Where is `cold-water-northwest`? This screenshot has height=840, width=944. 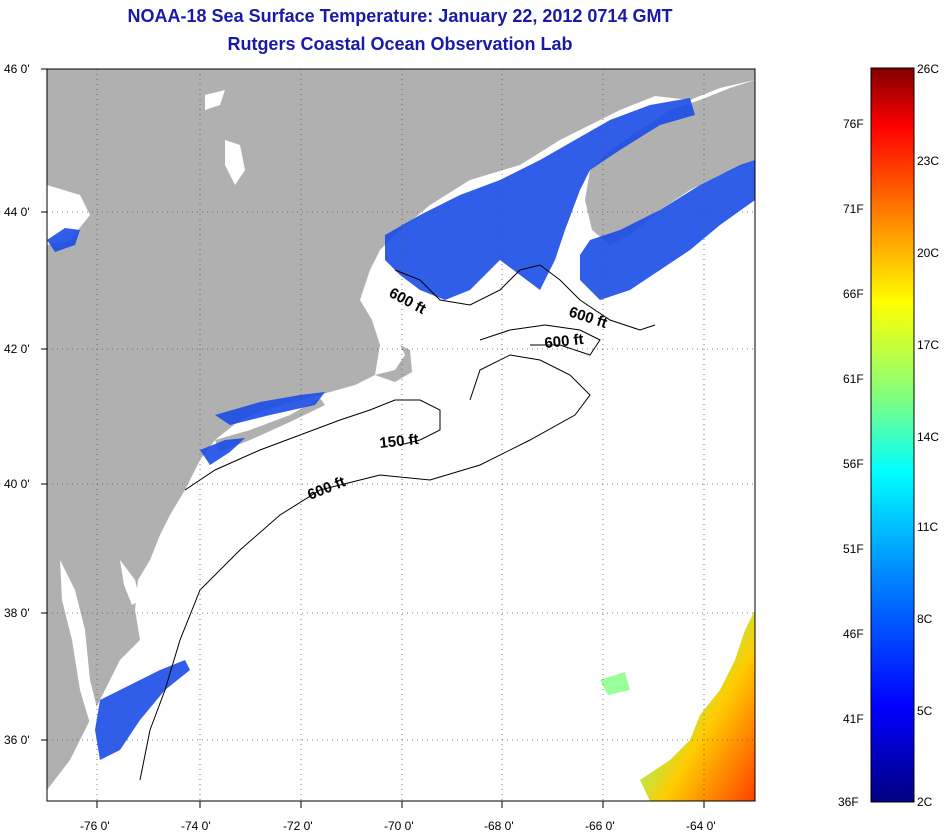 cold-water-northwest is located at coordinates (63, 240).